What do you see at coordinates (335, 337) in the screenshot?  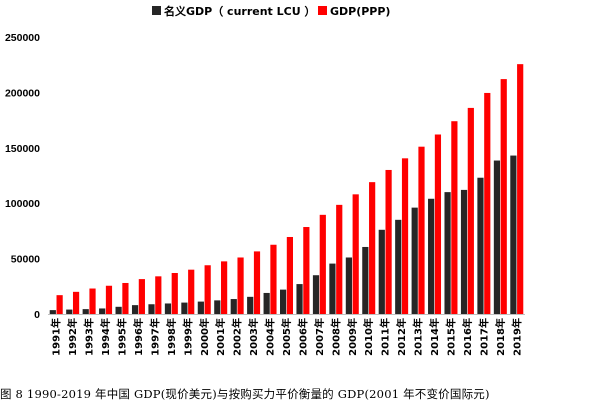 I see `x-tick-label: 2008年` at bounding box center [335, 337].